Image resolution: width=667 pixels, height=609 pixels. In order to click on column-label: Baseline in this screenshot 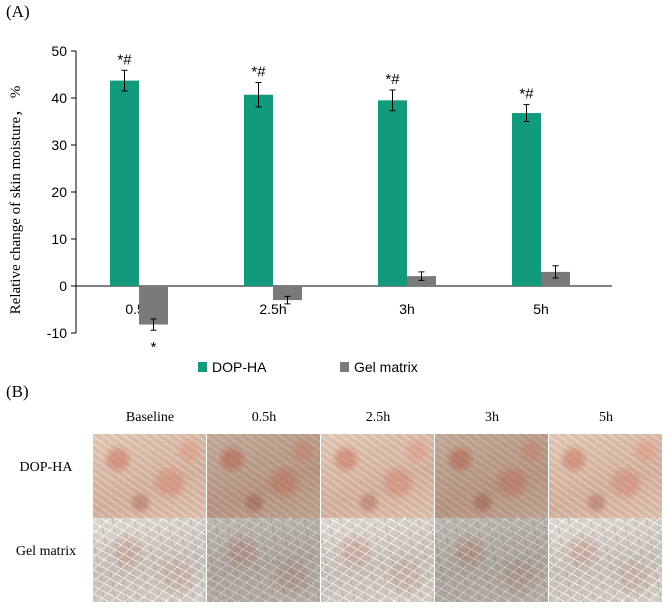, I will do `click(150, 417)`.